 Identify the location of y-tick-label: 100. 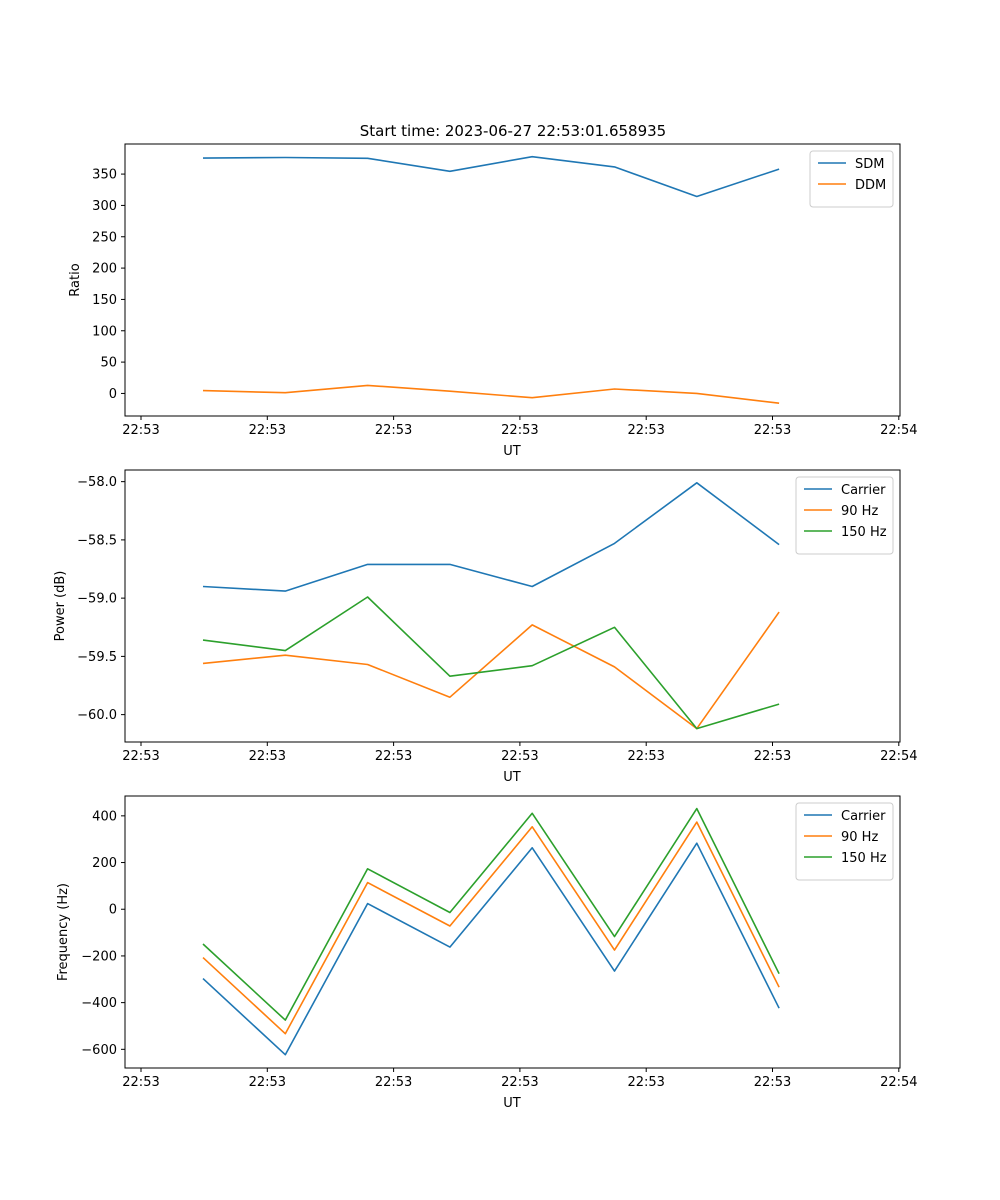
(104, 331).